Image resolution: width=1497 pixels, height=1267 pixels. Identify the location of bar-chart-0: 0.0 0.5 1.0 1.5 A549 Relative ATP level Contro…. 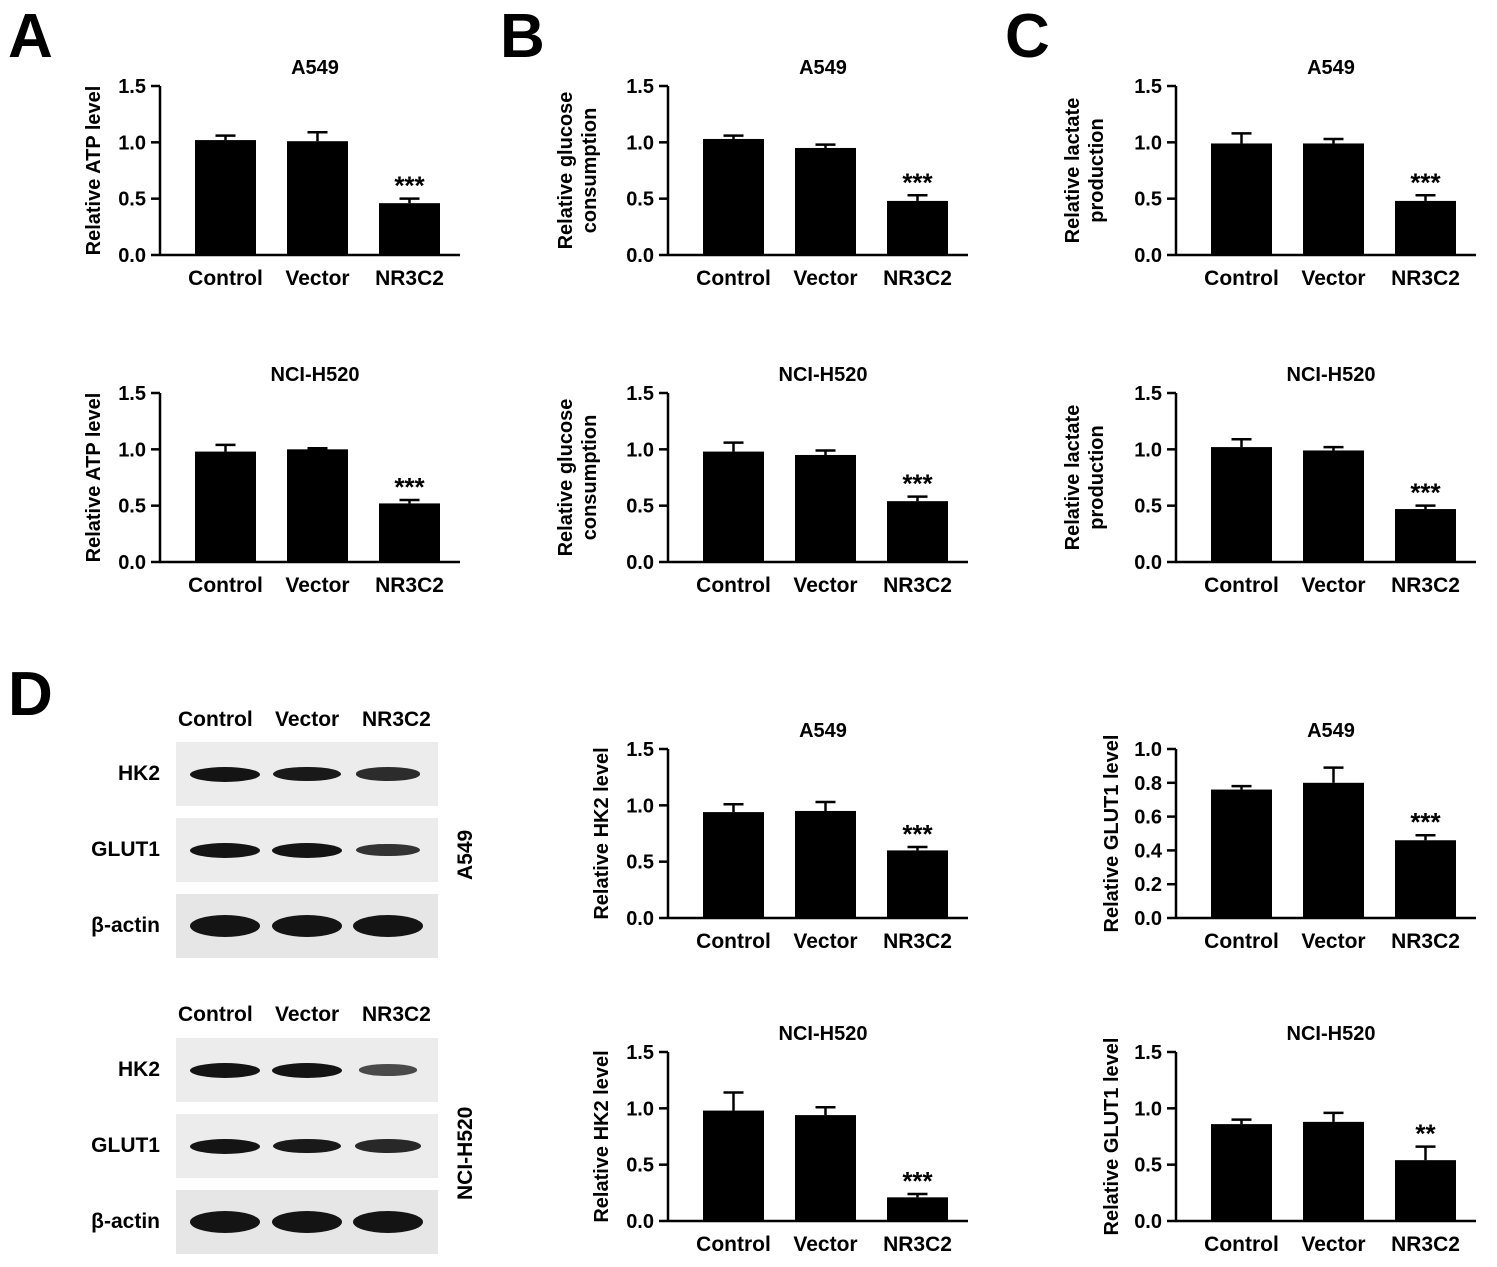
(271, 173).